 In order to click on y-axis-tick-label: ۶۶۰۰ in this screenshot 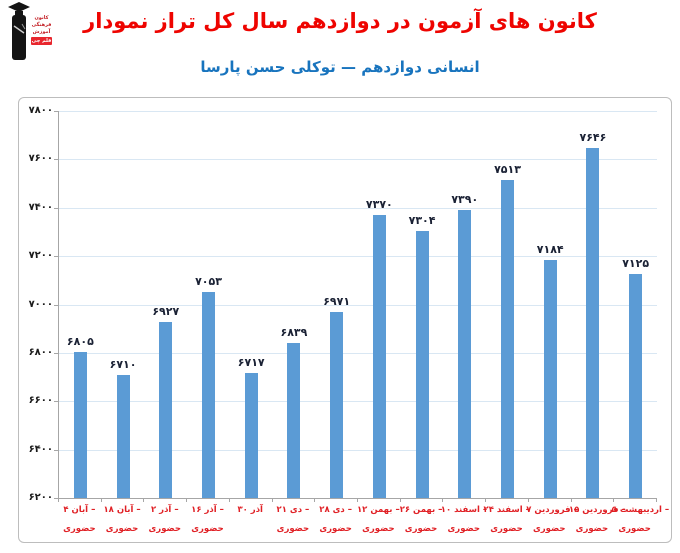, I will do `click(40, 401)`.